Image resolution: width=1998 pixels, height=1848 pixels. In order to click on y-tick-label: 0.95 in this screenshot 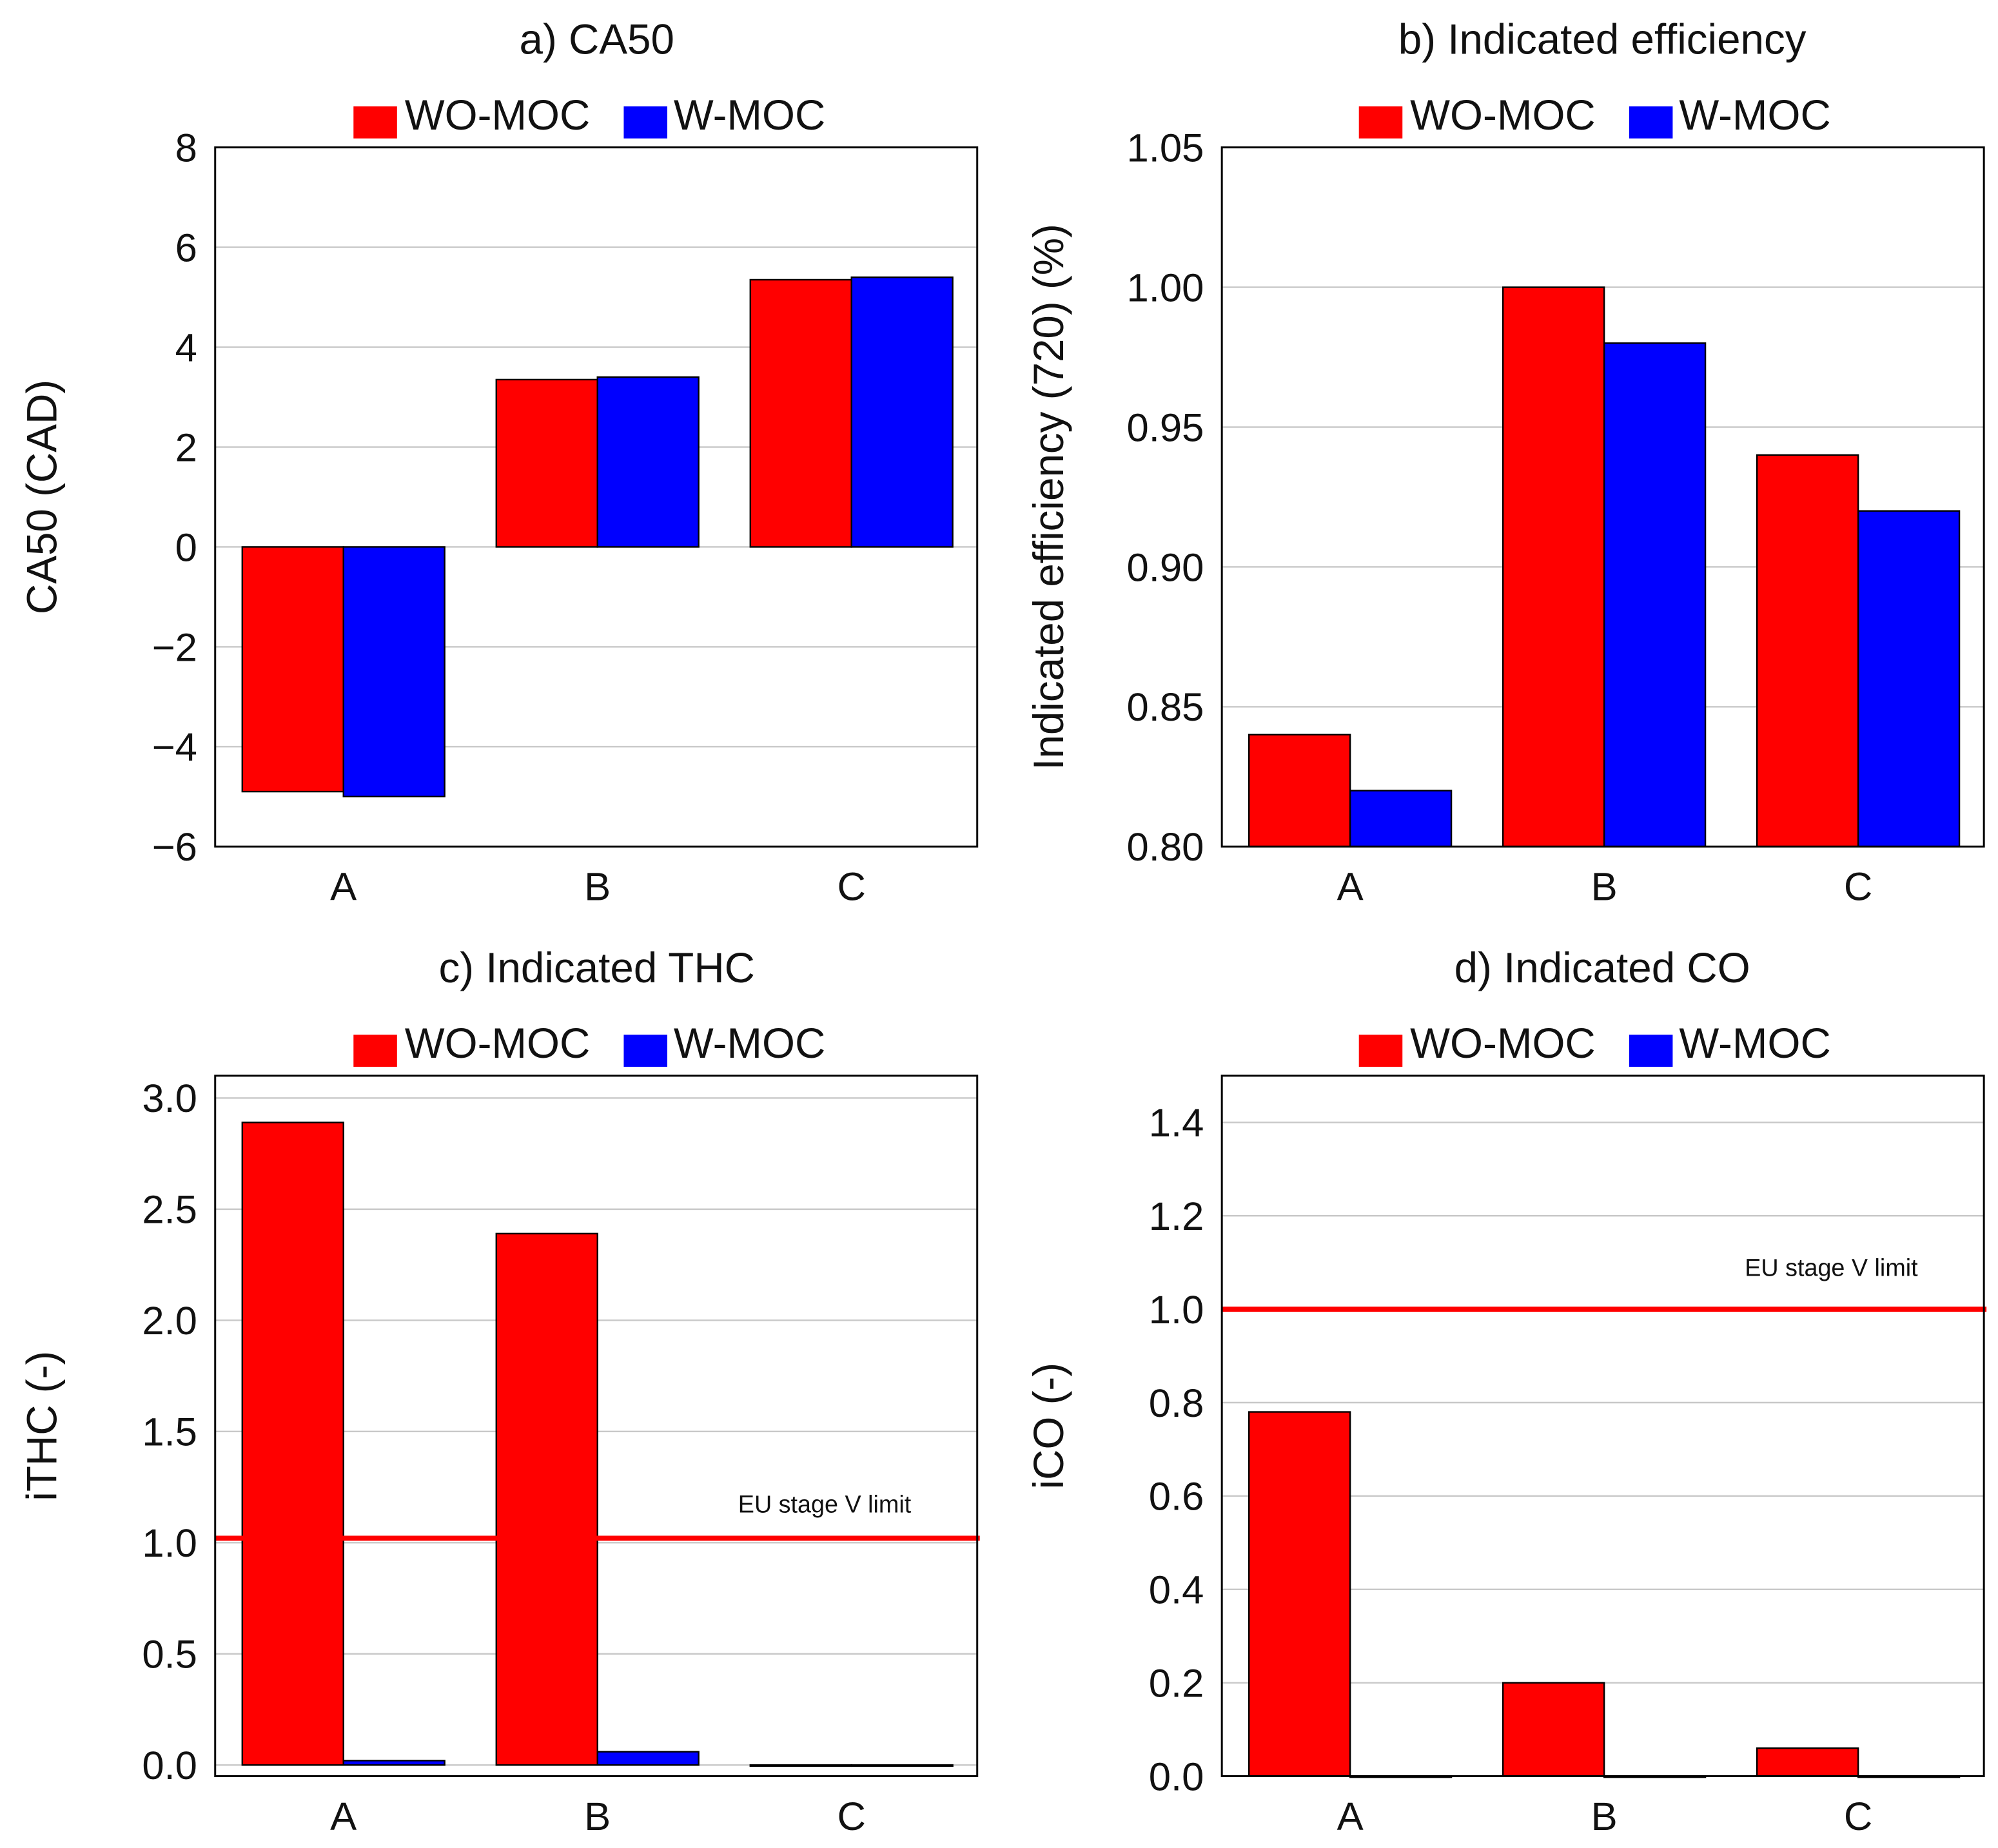, I will do `click(1165, 427)`.